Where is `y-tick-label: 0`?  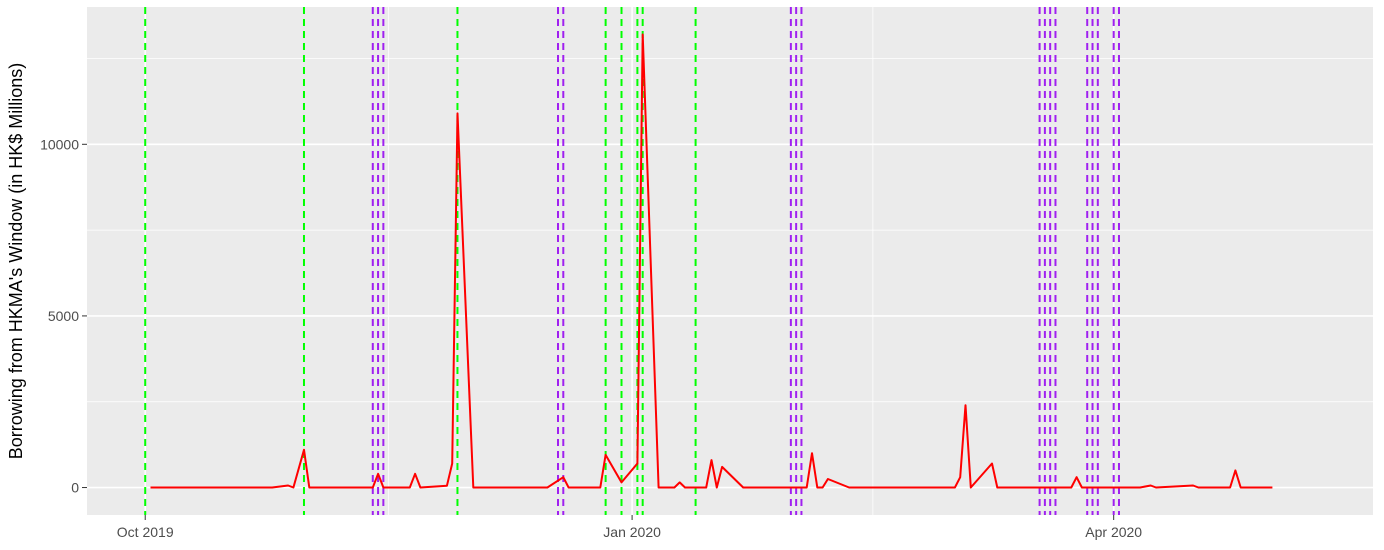
y-tick-label: 0 is located at coordinates (75, 488).